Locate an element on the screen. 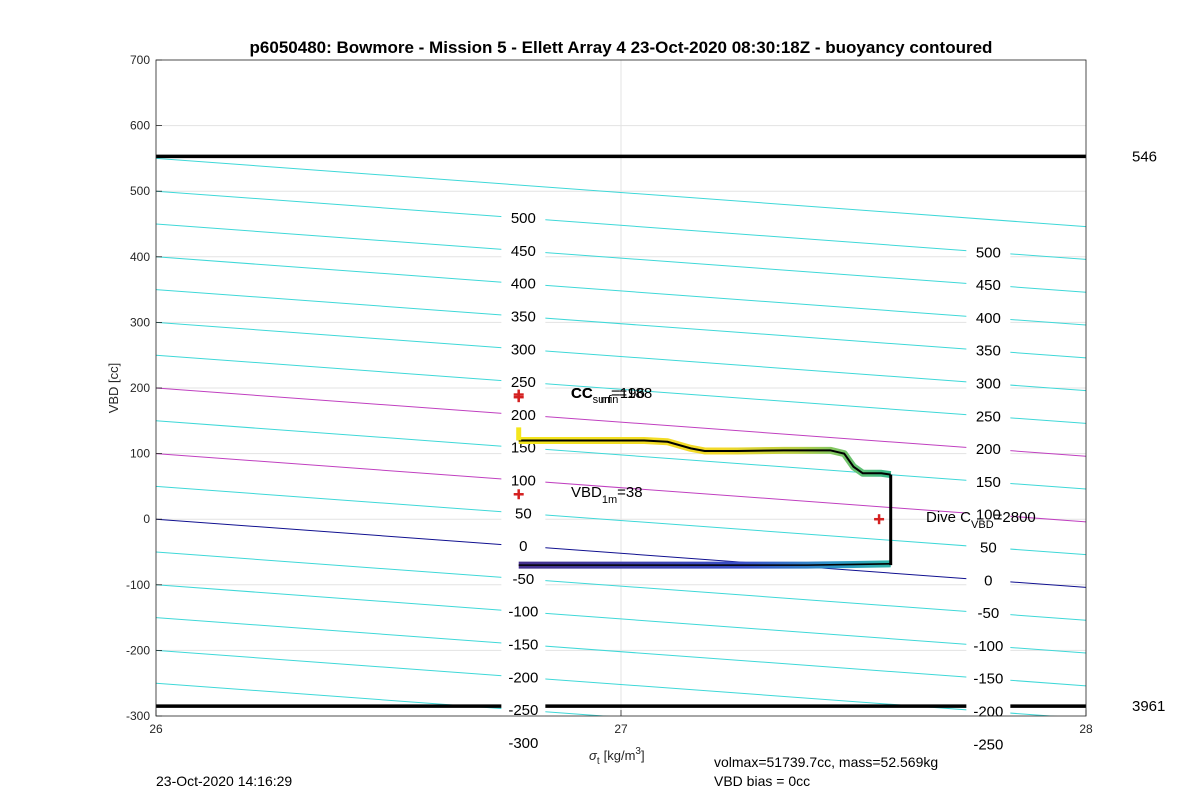 The width and height of the screenshot is (1200, 804). contour-label-0--50: -50 is located at coordinates (524, 579).